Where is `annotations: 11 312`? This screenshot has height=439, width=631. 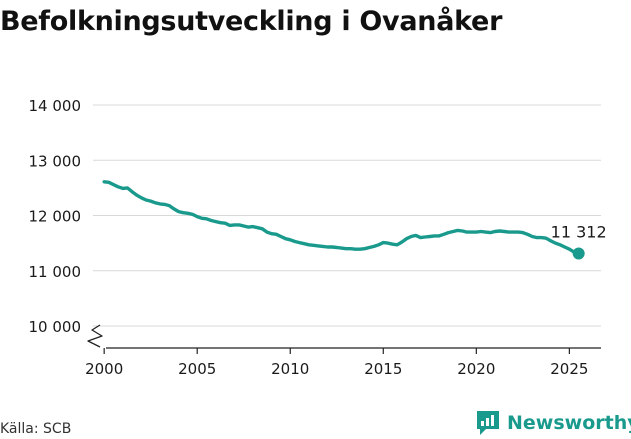 annotations: 11 312 is located at coordinates (579, 241).